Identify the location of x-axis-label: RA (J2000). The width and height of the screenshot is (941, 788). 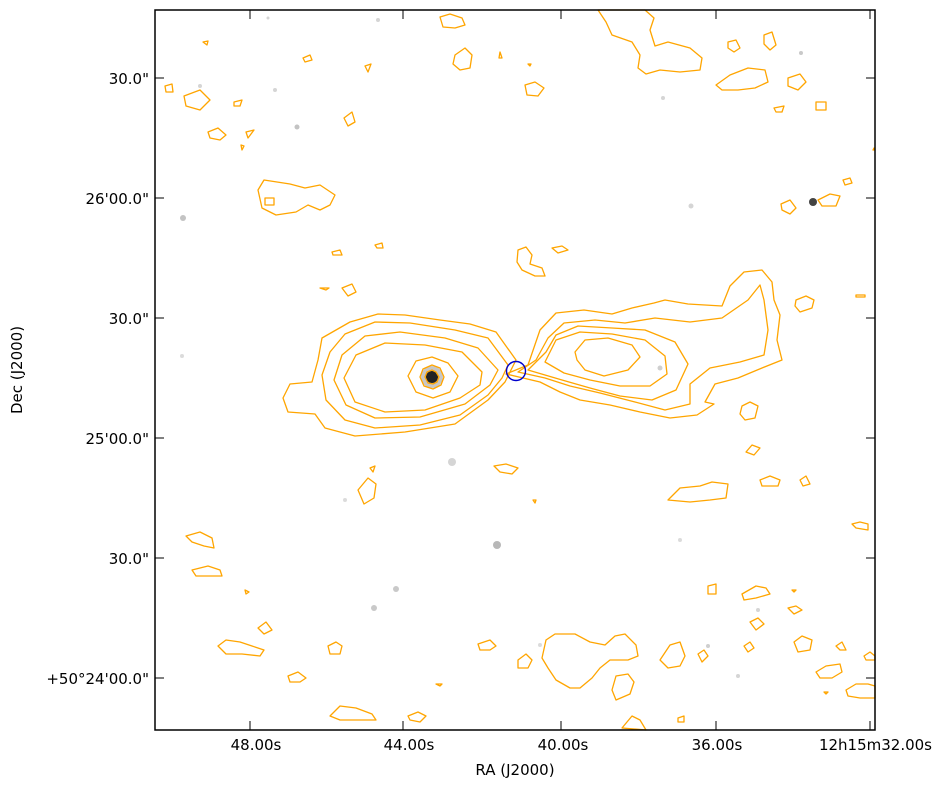
(514, 770).